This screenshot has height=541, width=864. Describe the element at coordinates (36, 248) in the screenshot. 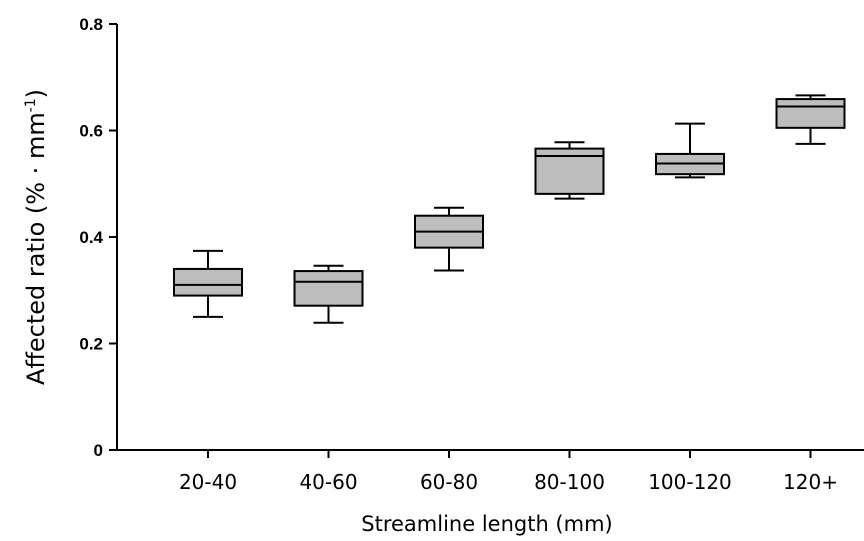

I see `y-axis-title-text: Affected ratio (% · mm` at that location.